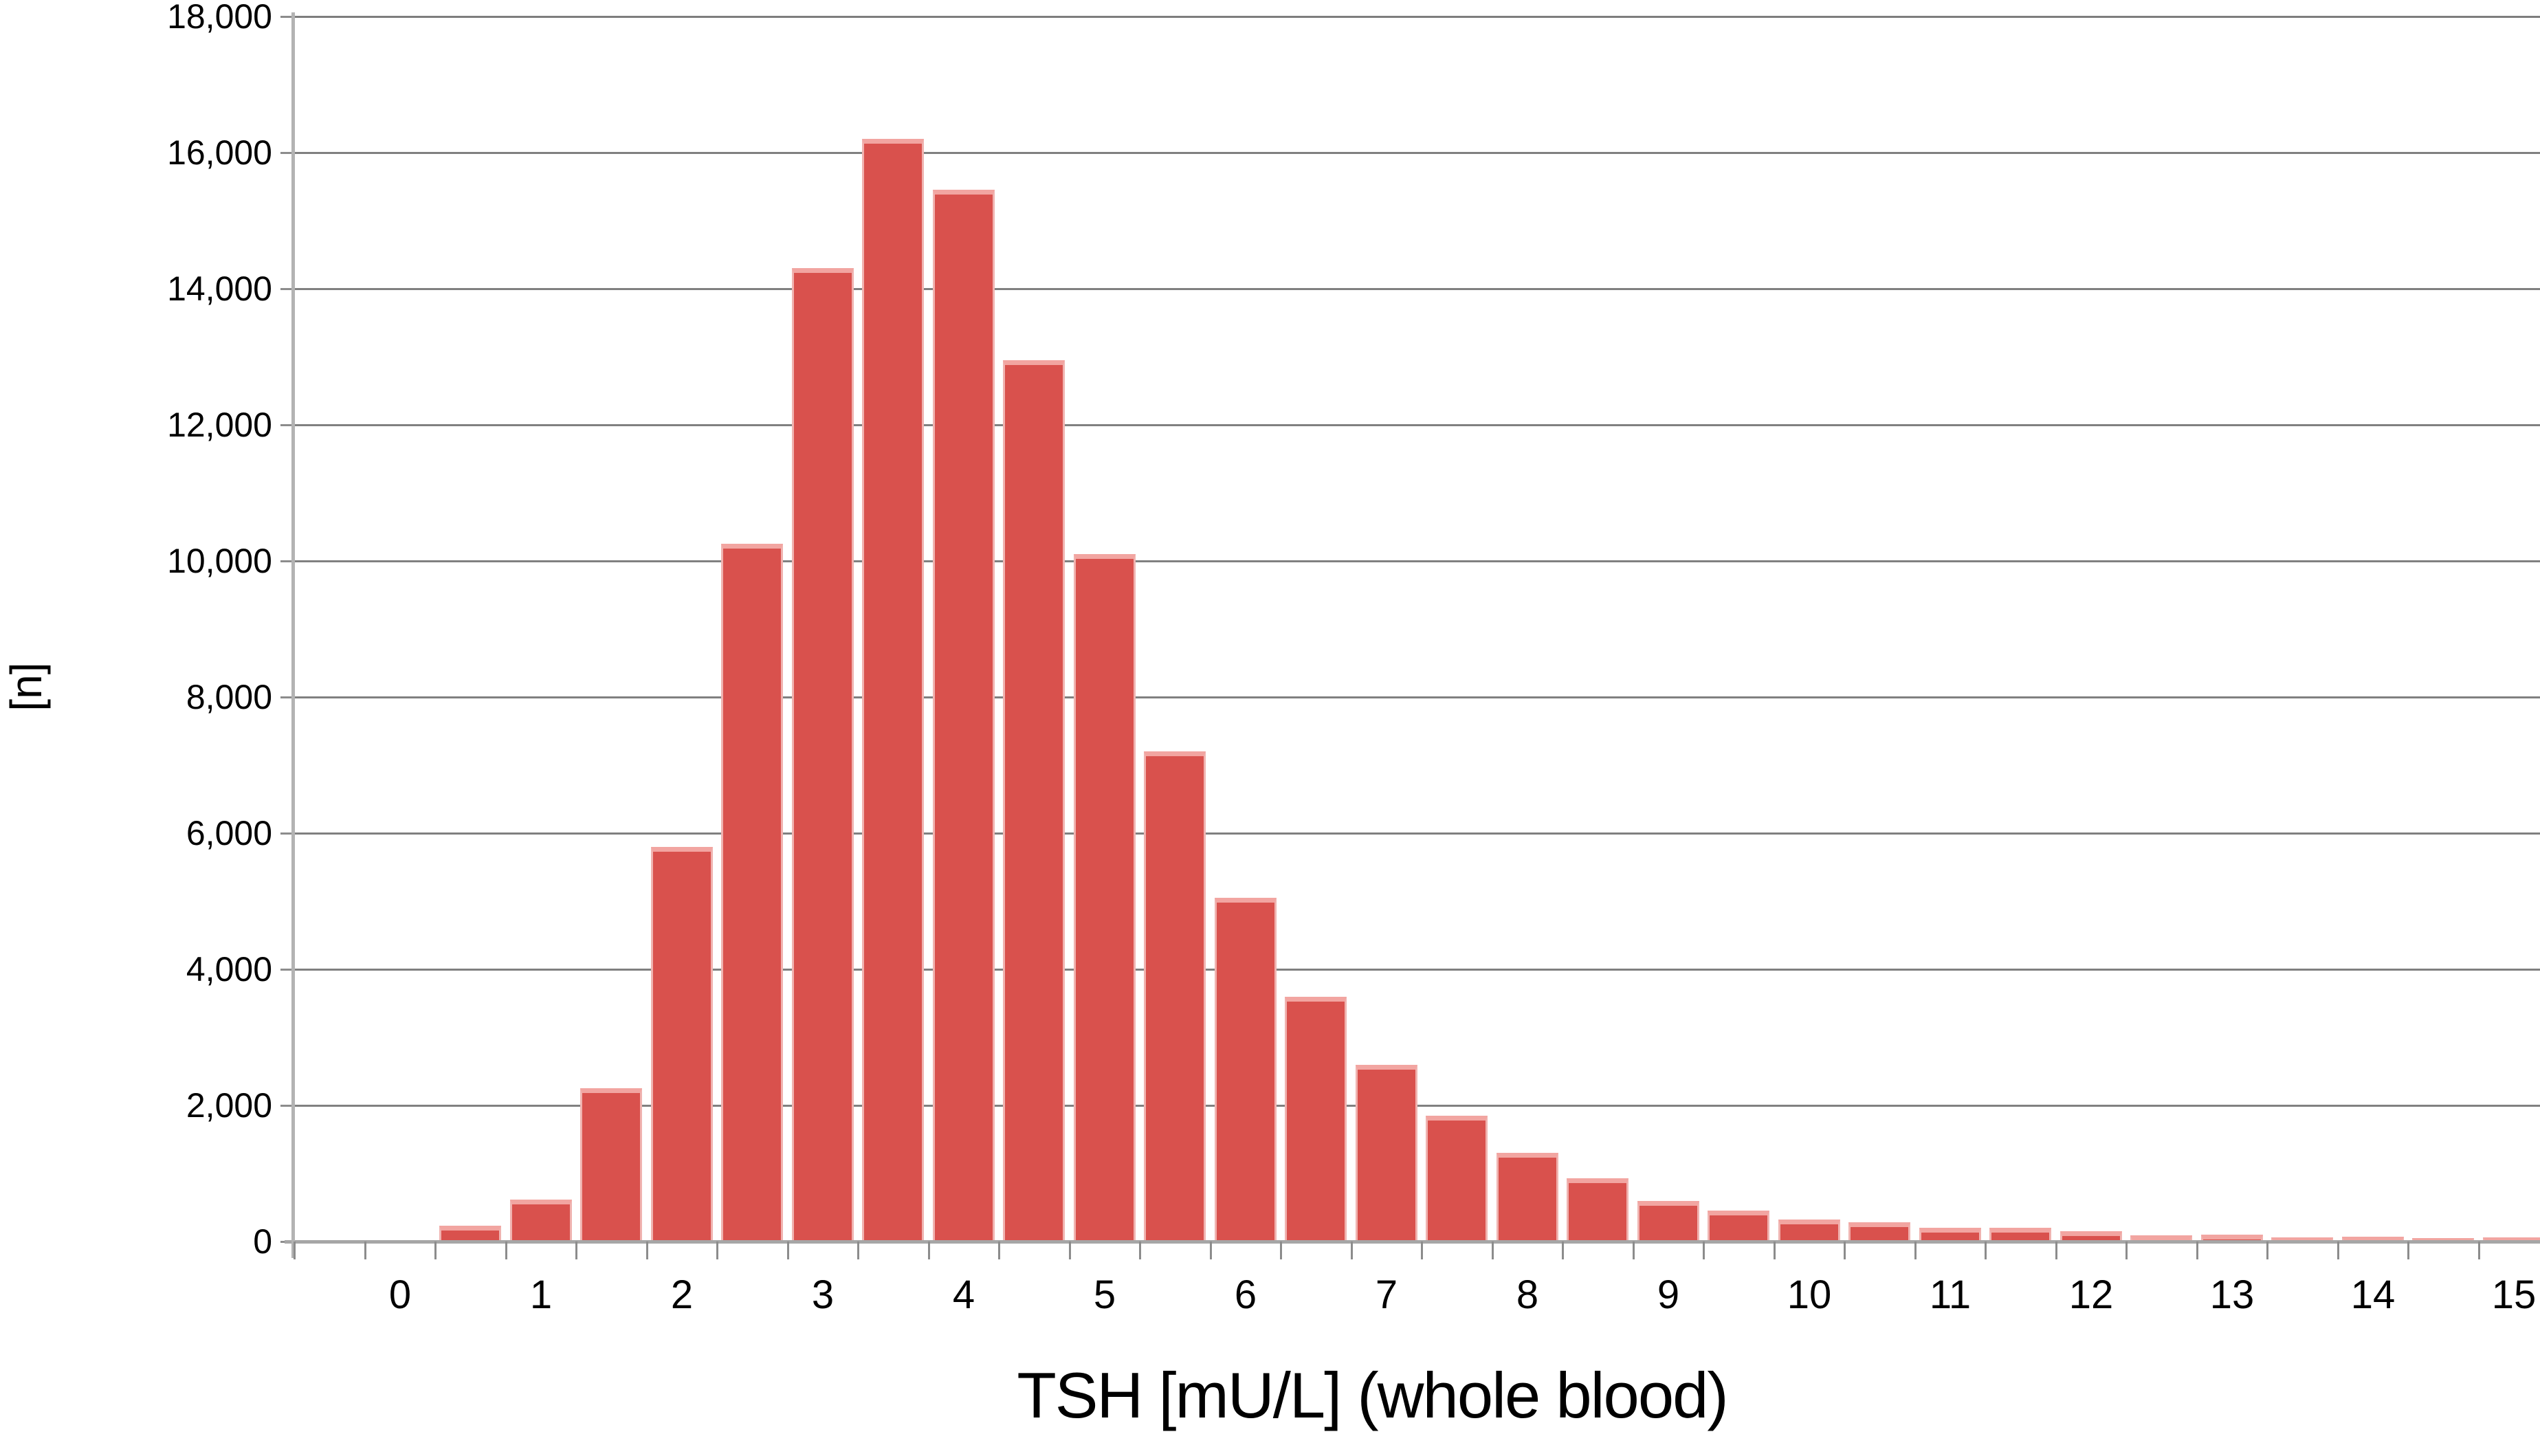 Image resolution: width=2540 pixels, height=1456 pixels. I want to click on x-tick-label: 8, so click(1527, 1294).